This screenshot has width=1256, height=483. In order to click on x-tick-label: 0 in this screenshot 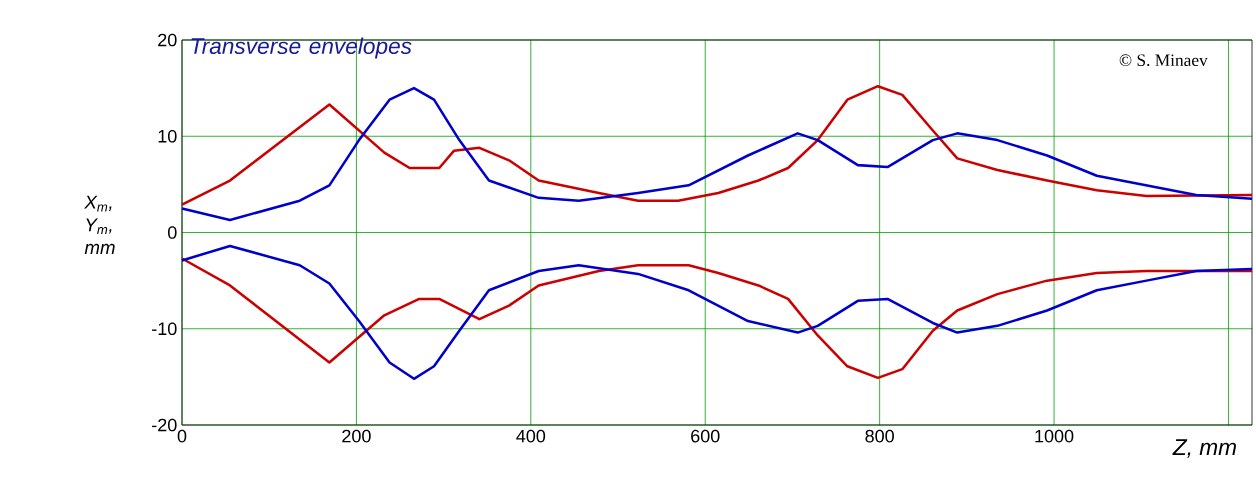, I will do `click(182, 436)`.